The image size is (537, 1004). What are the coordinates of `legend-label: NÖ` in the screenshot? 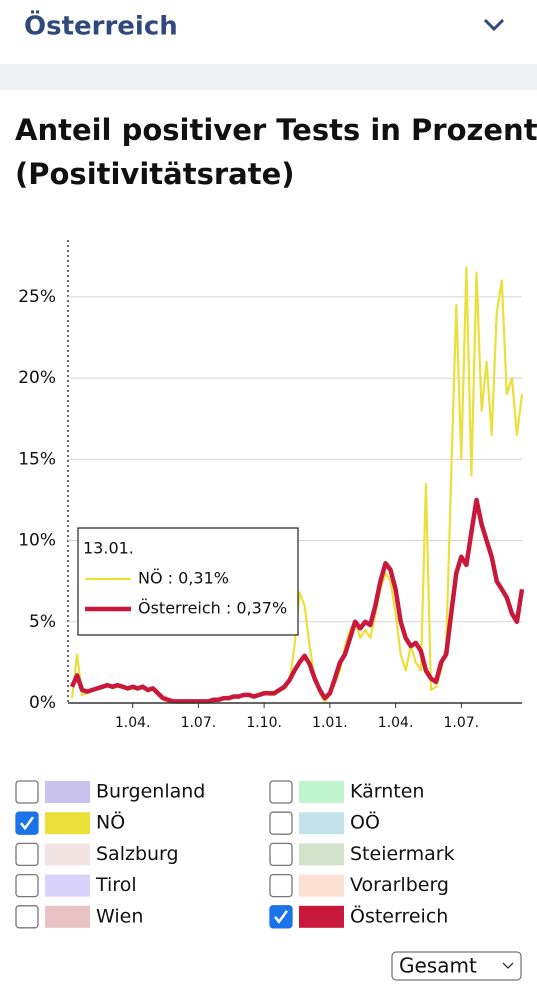 It's located at (110, 822).